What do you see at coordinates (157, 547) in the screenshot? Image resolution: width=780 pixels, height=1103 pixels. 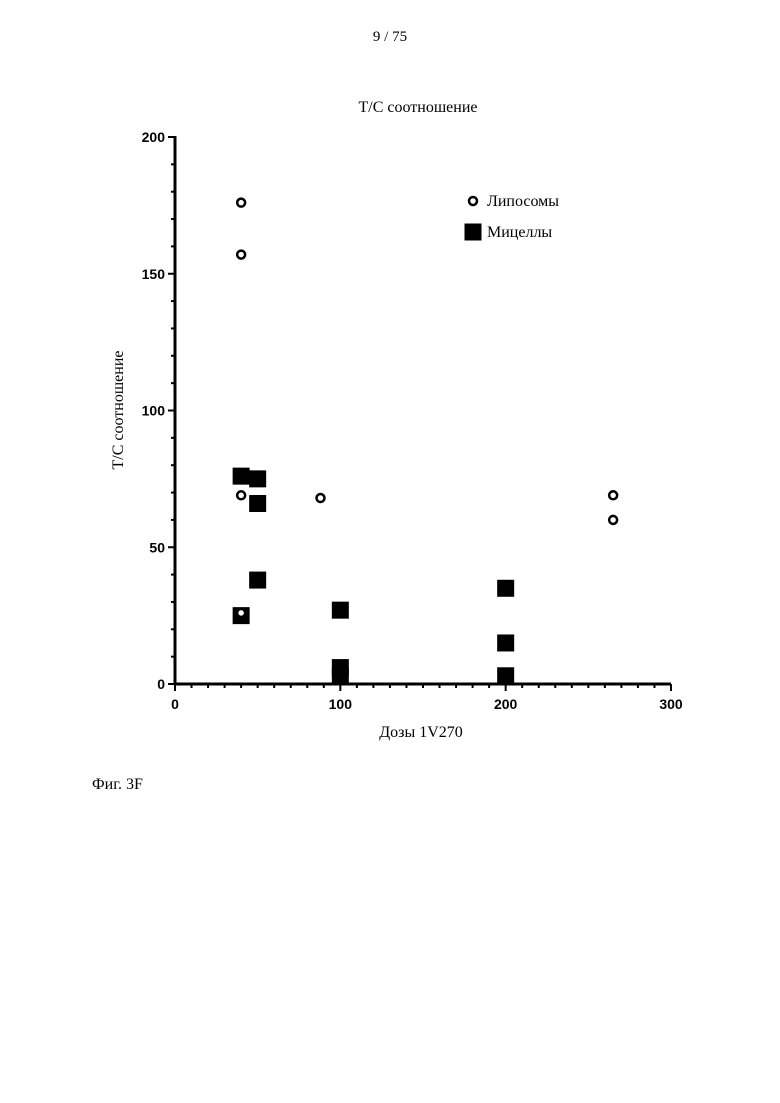 I see `y-tick-label: 50` at bounding box center [157, 547].